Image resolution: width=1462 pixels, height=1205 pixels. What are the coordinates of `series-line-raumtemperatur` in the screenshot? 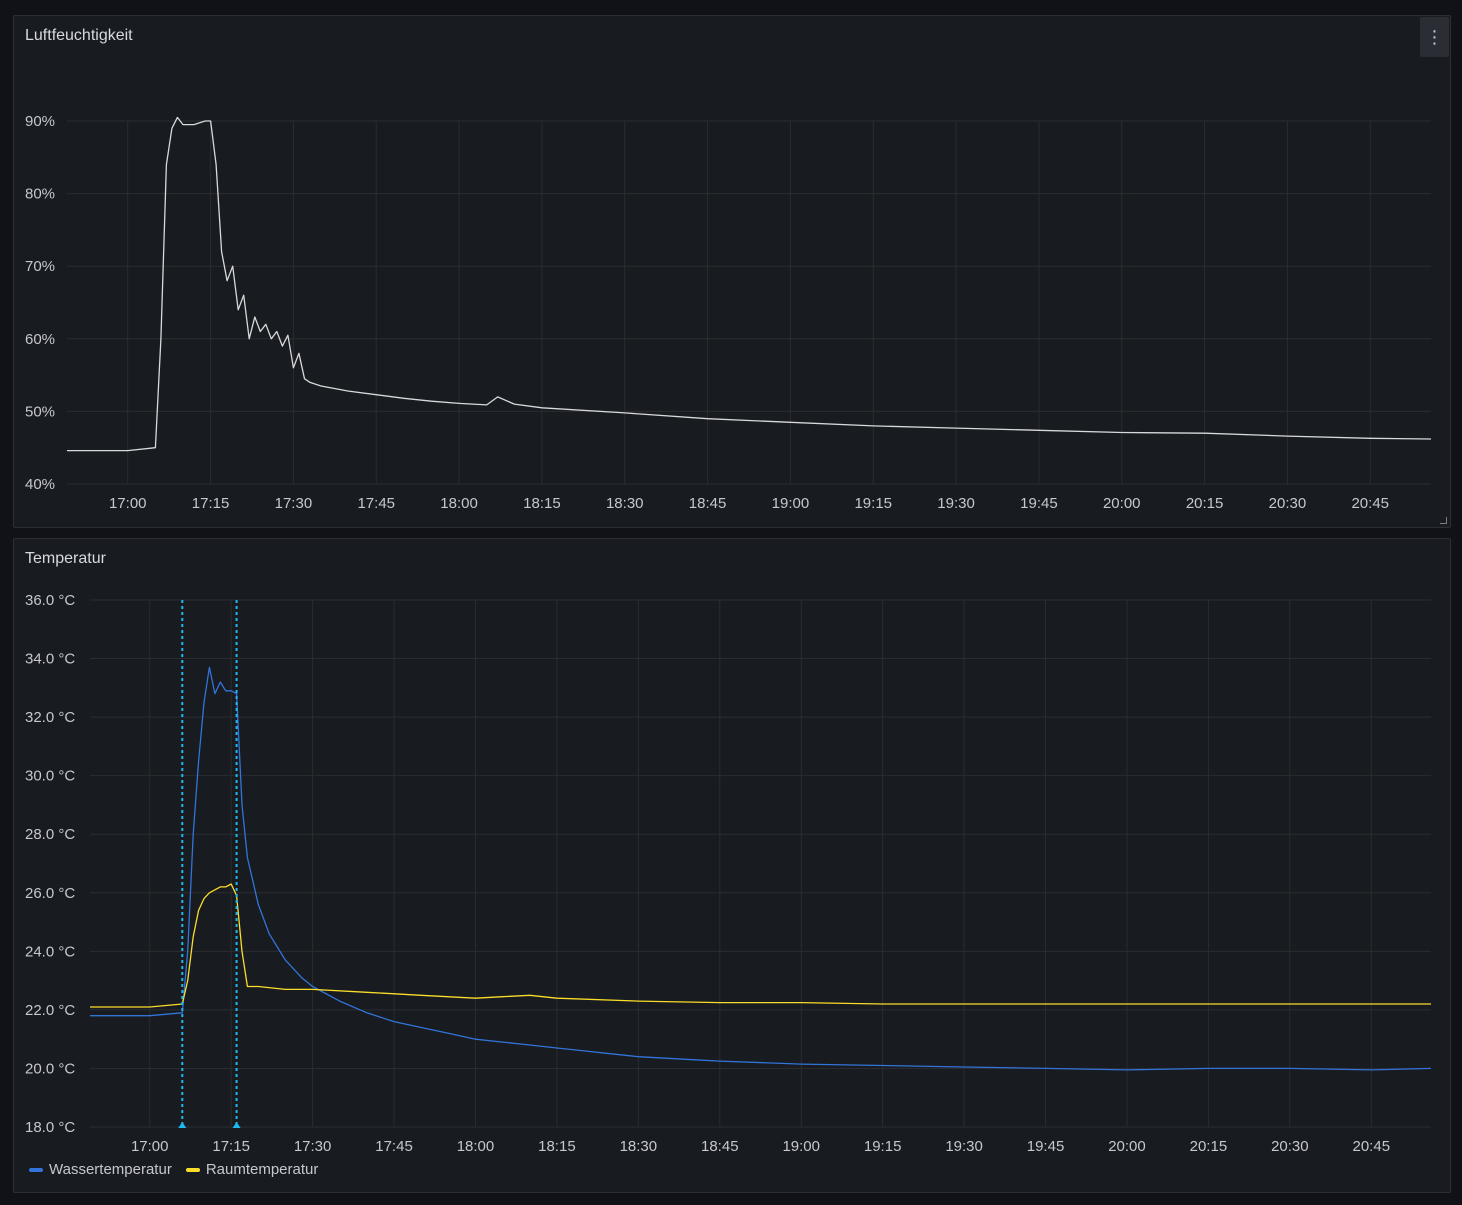 It's located at (760, 945).